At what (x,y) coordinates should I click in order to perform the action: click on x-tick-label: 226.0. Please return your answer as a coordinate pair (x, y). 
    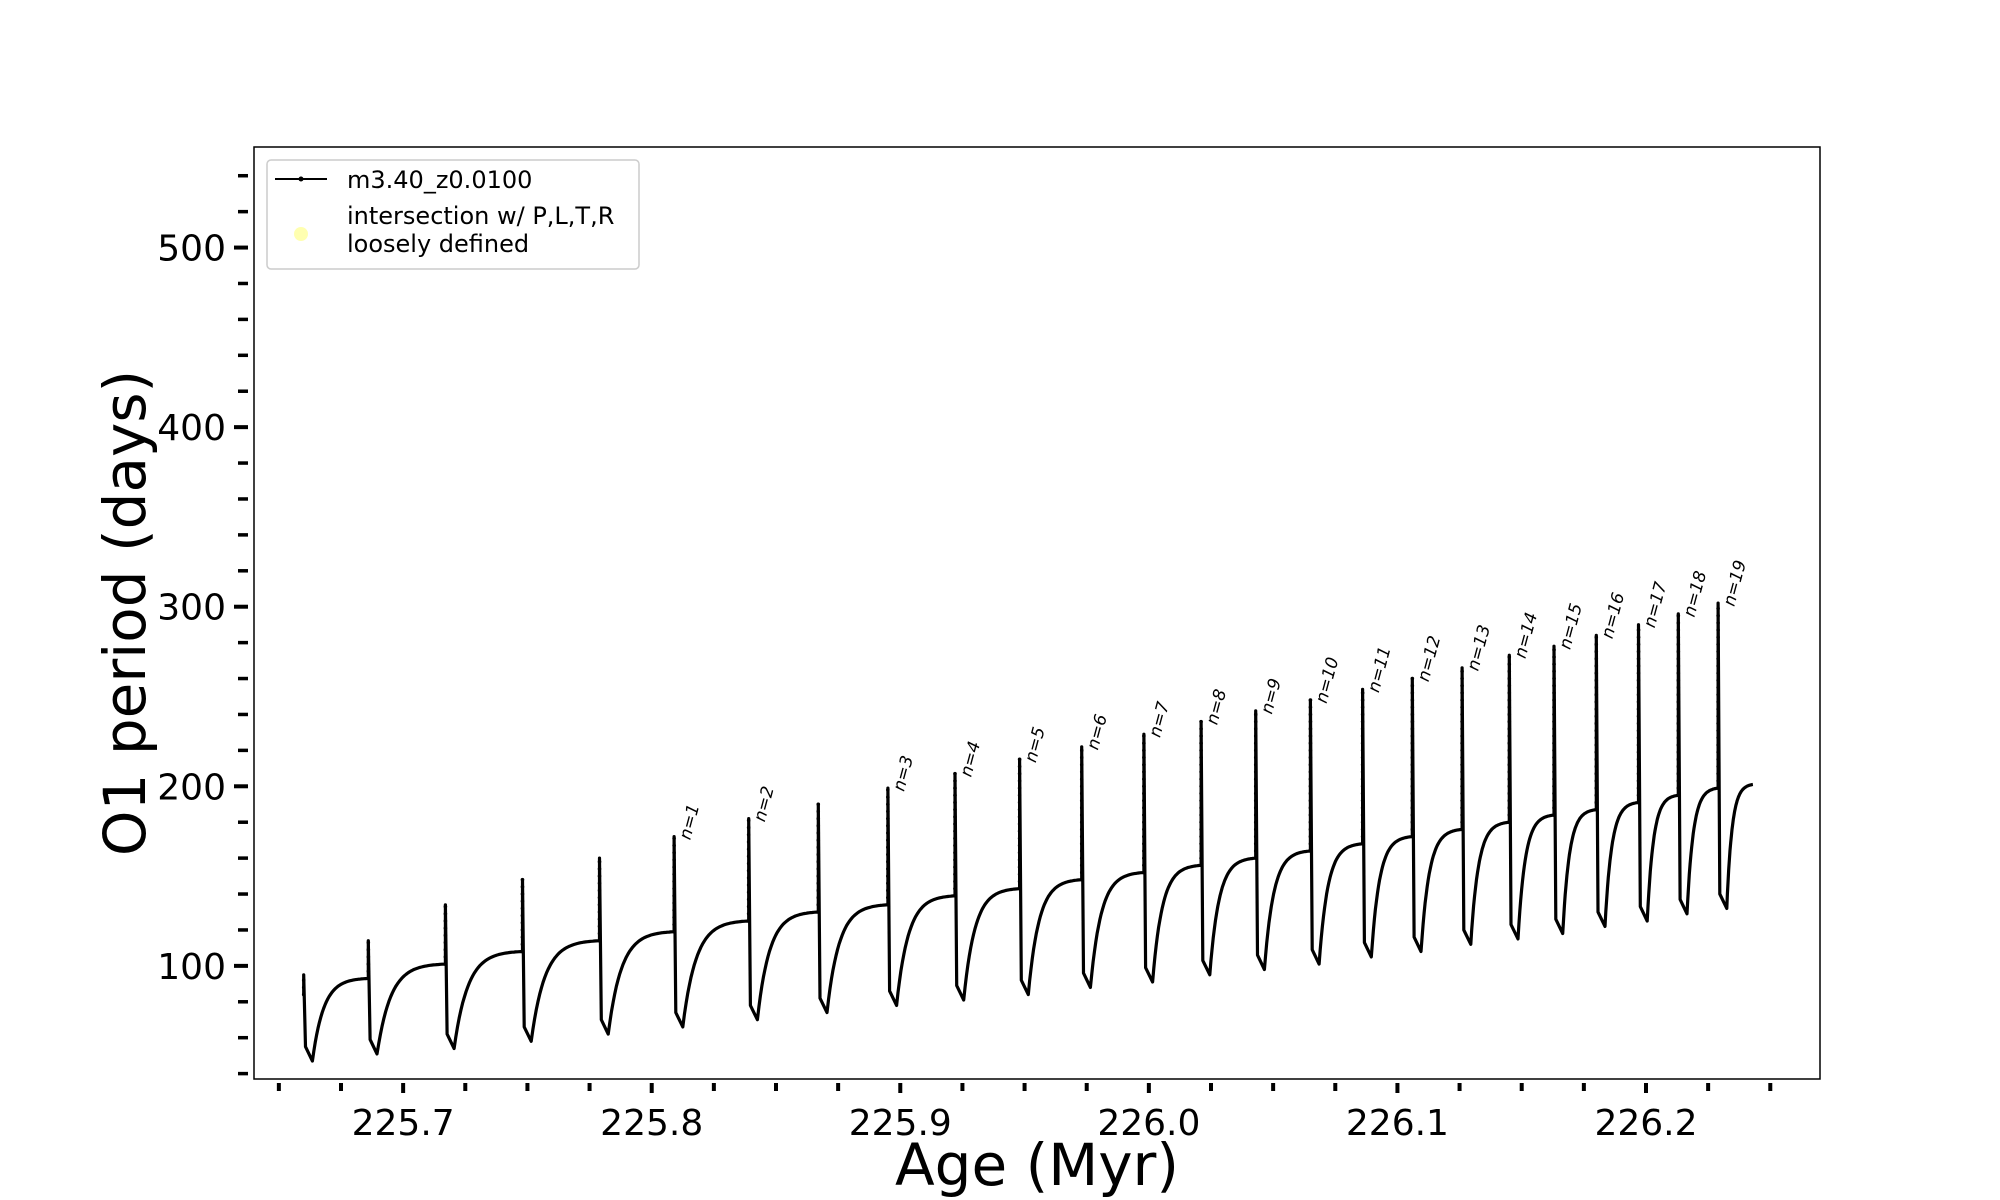
    Looking at the image, I should click on (1148, 1123).